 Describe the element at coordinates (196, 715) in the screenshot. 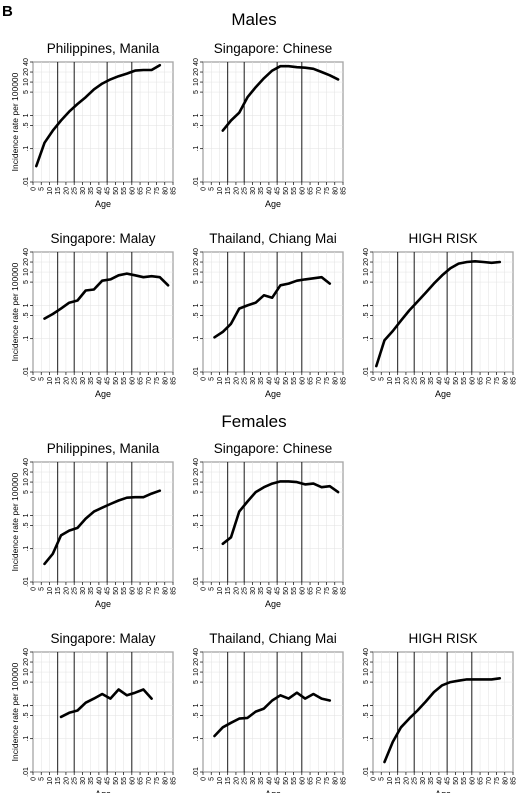

I see `y-tick-label: .5` at that location.